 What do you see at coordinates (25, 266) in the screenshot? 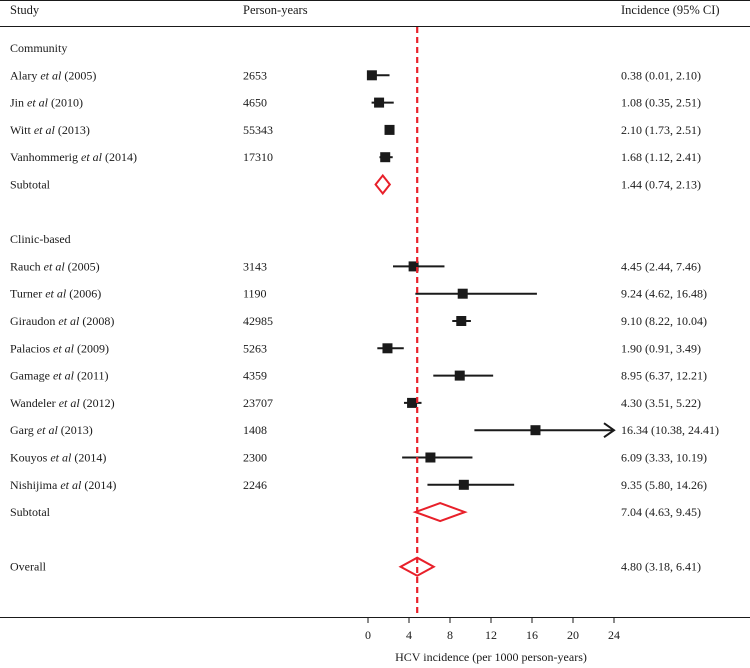
I see `study-label-author: Rauch` at bounding box center [25, 266].